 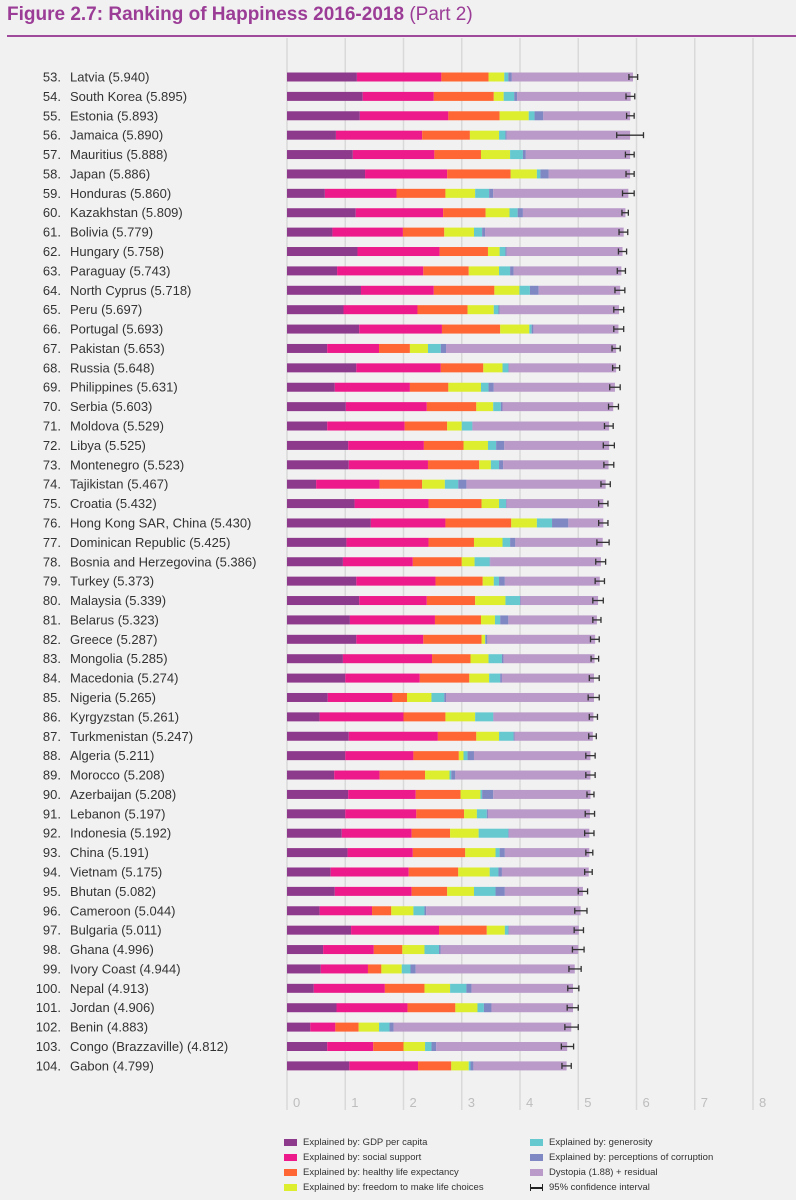 What do you see at coordinates (601, 1142) in the screenshot?
I see `legend-label: Explained by: generosity` at bounding box center [601, 1142].